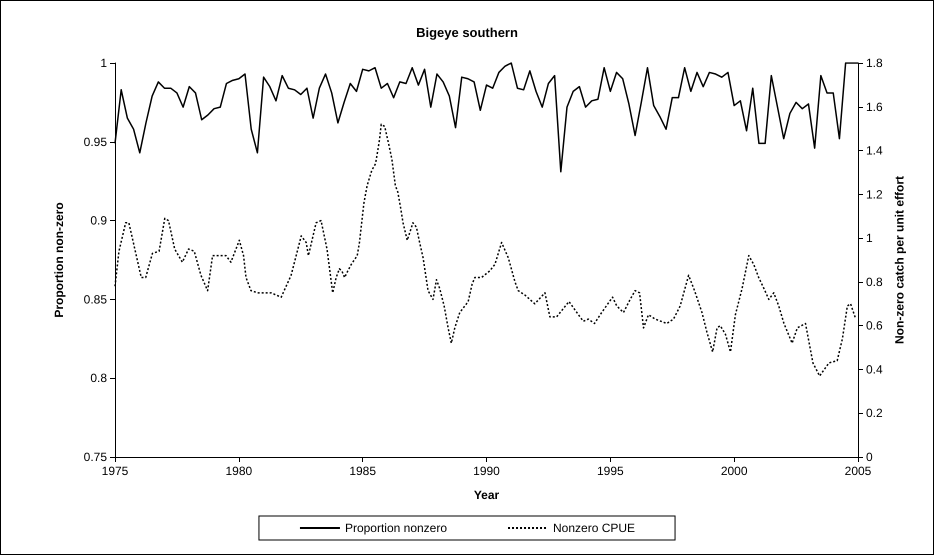 Image resolution: width=934 pixels, height=555 pixels. What do you see at coordinates (99, 378) in the screenshot?
I see `y-tick-label: 0.8` at bounding box center [99, 378].